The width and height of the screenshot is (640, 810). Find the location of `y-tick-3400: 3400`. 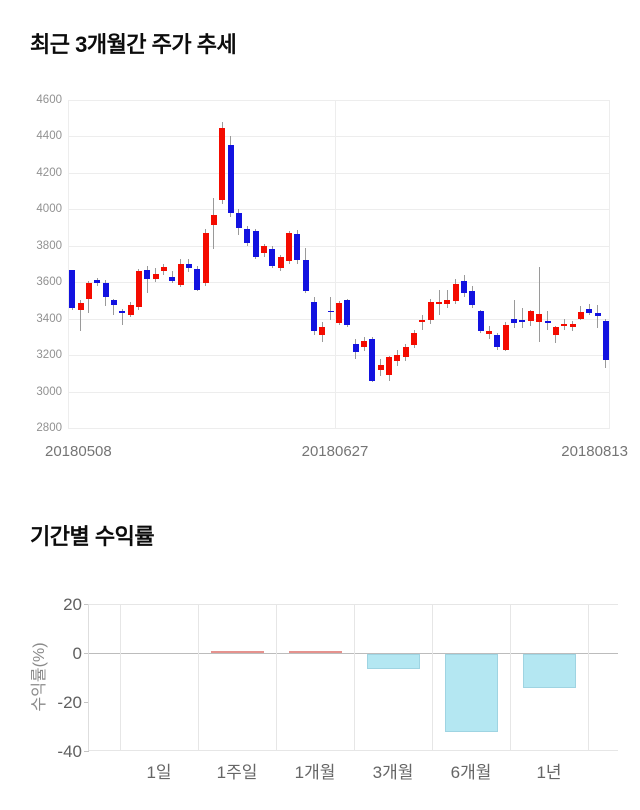

y-tick-3400: 3400 is located at coordinates (49, 318).